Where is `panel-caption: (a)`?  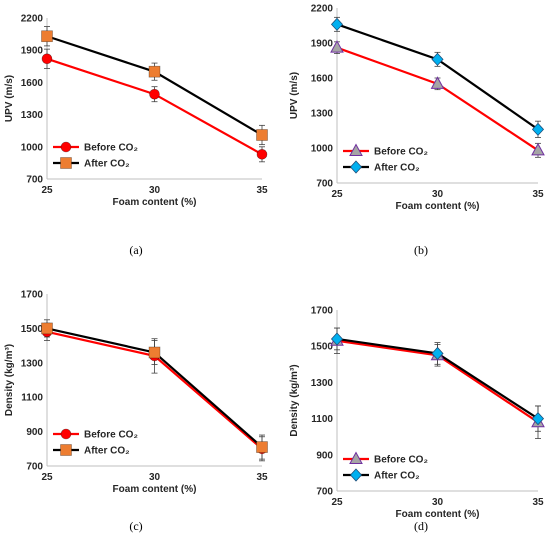
panel-caption: (a) is located at coordinates (135, 250).